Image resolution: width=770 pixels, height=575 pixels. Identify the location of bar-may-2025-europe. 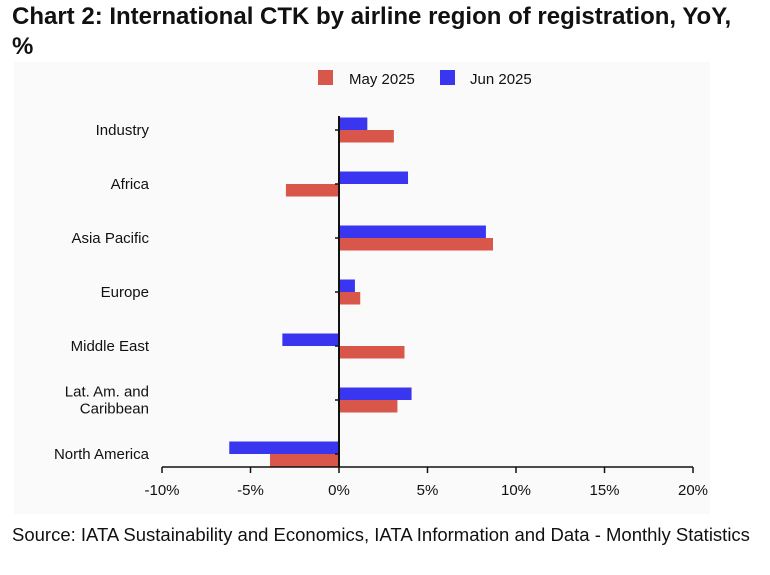
(350, 298).